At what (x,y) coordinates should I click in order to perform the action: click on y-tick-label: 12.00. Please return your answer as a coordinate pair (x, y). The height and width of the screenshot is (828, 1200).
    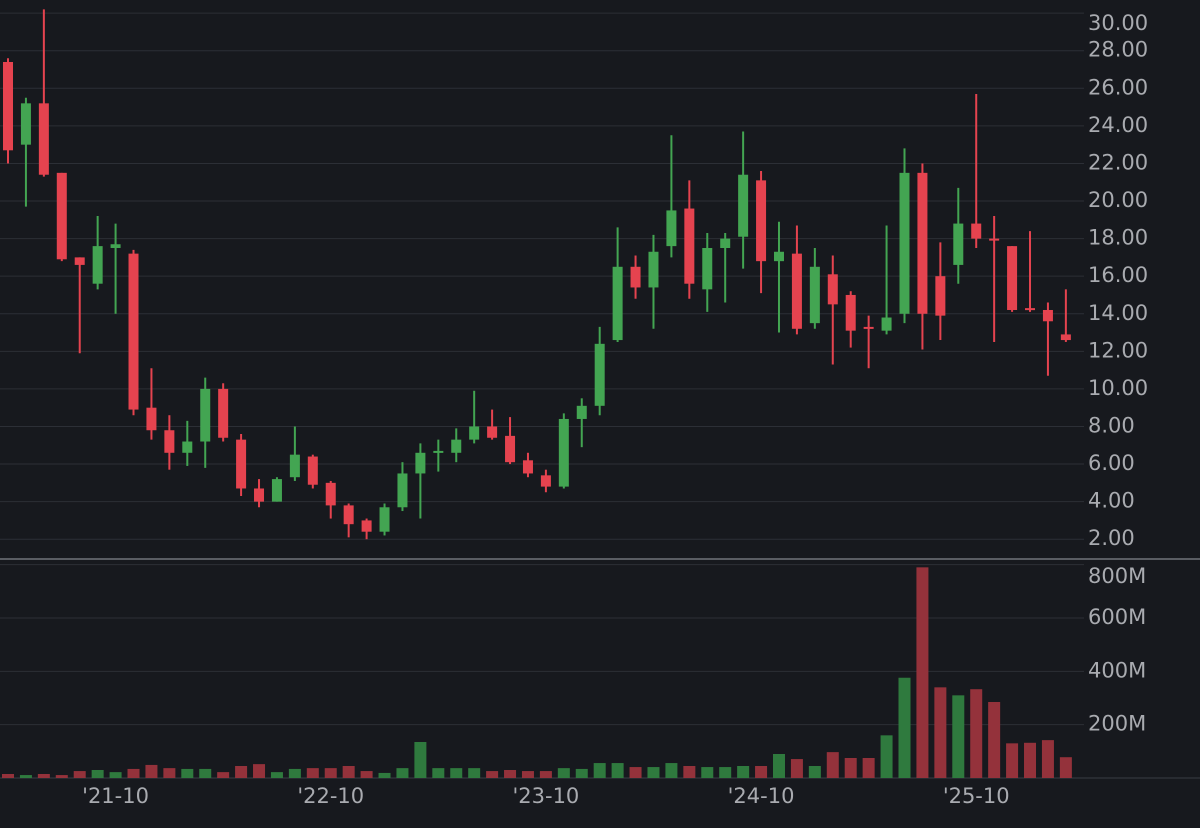
    Looking at the image, I should click on (1118, 350).